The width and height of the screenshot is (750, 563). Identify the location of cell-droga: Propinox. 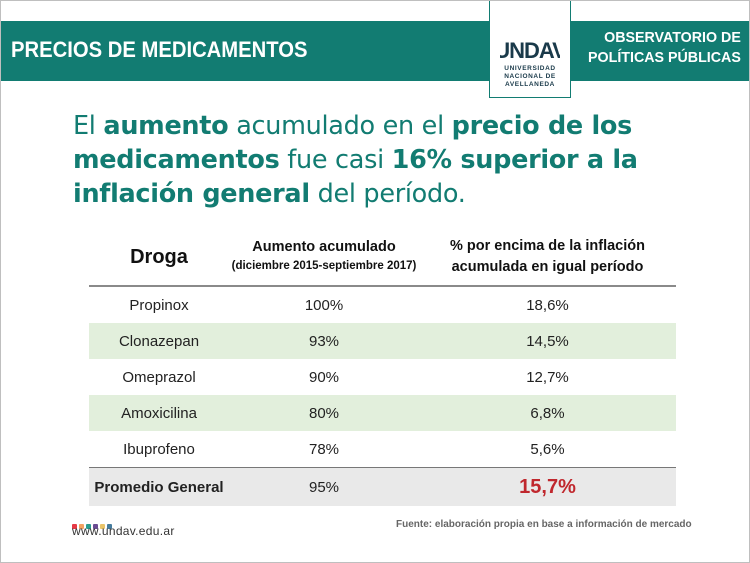
(159, 305).